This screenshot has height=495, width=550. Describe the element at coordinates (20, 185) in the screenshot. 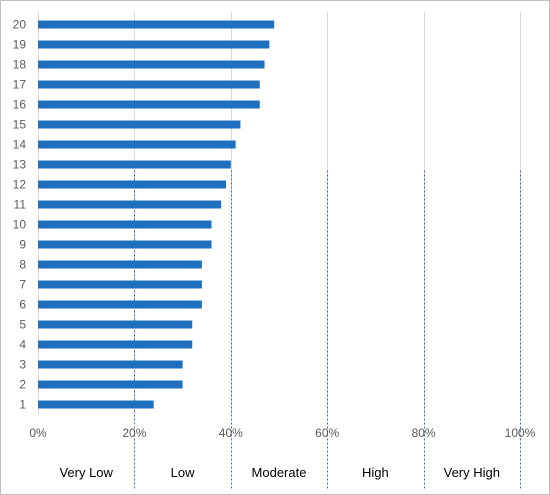

I see `y-tick-label-12: 12` at that location.